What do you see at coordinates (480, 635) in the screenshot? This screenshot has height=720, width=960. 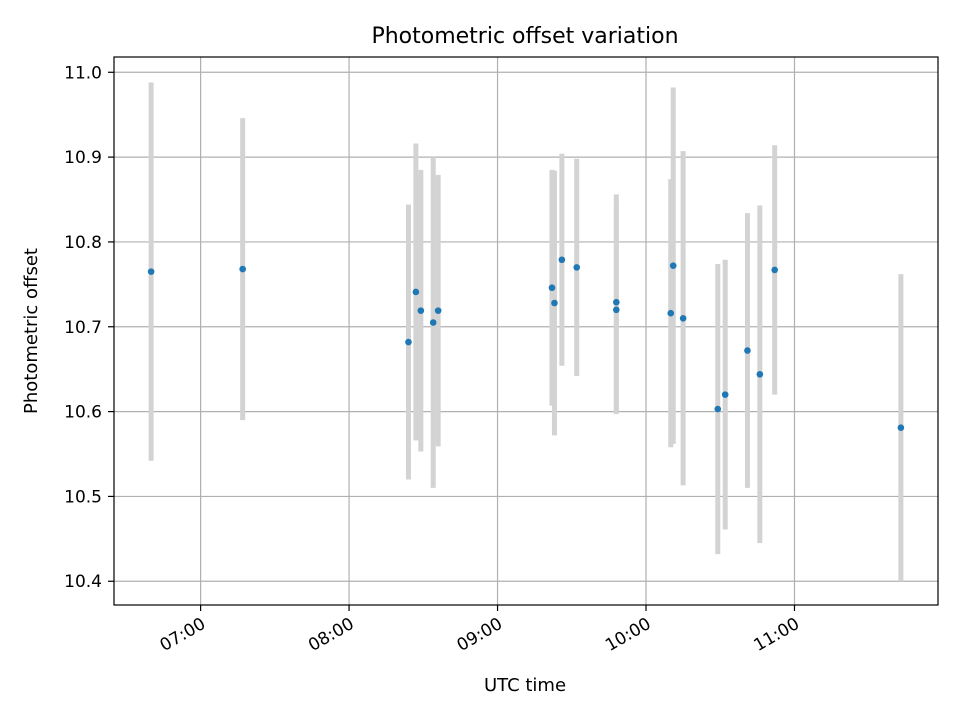 I see `x-tick-label: 09:00` at bounding box center [480, 635].